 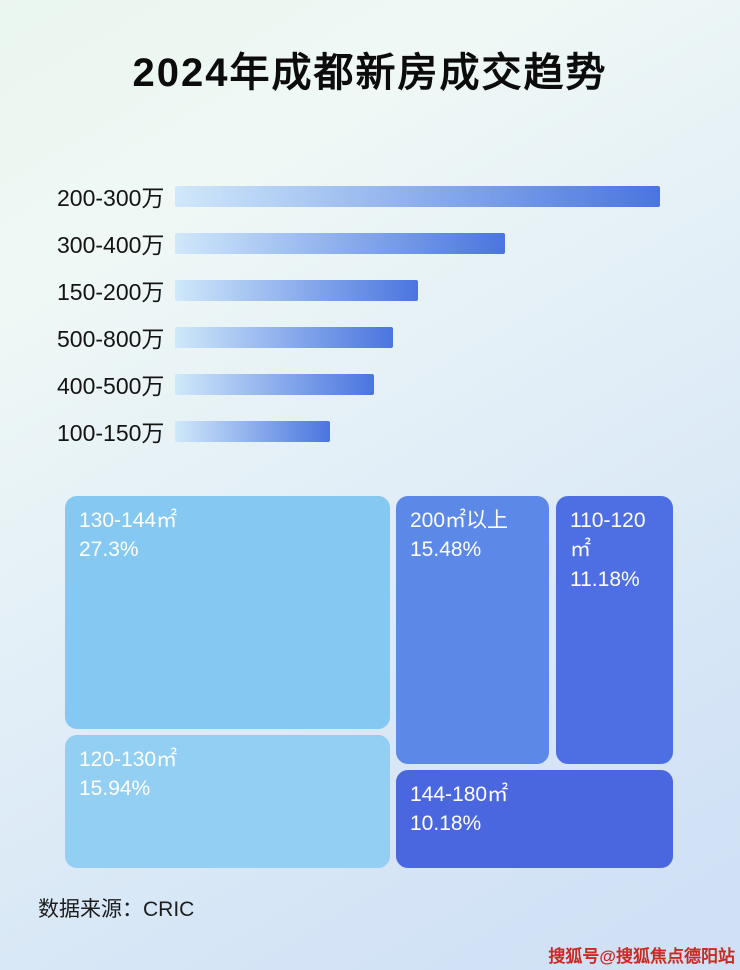 What do you see at coordinates (534, 819) in the screenshot?
I see `treemap-block-144-180: 144-180㎡ 10.18%` at bounding box center [534, 819].